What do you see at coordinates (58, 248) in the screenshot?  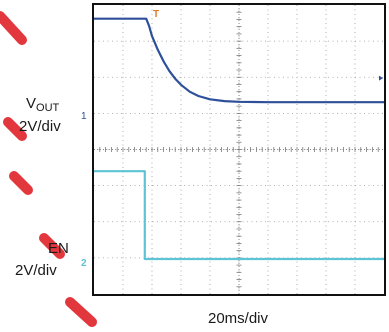 I see `en-label: EN` at bounding box center [58, 248].